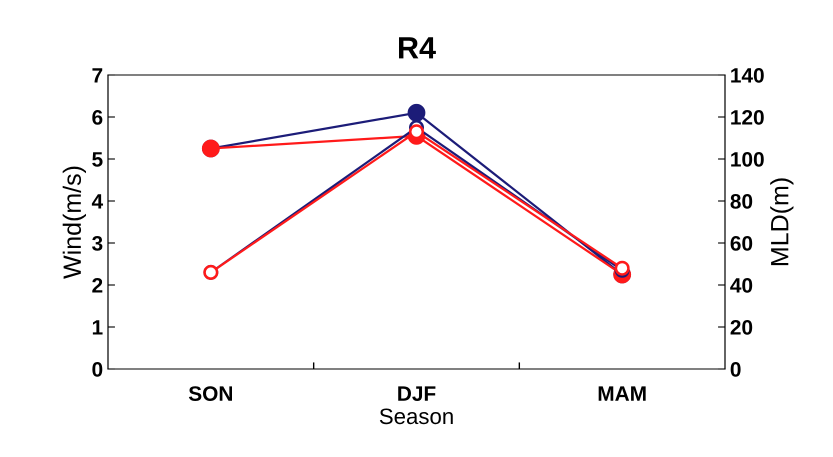  What do you see at coordinates (735, 369) in the screenshot?
I see `y2-tick-label: 0` at bounding box center [735, 369].